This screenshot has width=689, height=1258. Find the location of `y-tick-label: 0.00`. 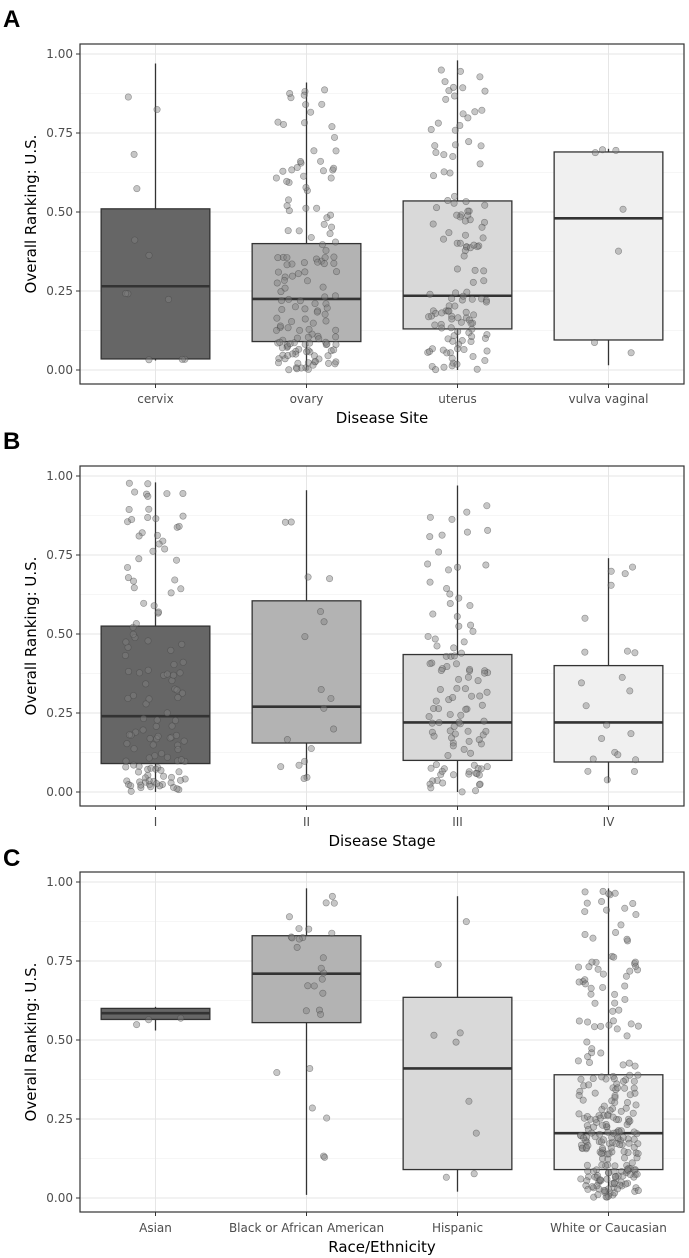

y-tick-label: 0.00 is located at coordinates (59, 792).